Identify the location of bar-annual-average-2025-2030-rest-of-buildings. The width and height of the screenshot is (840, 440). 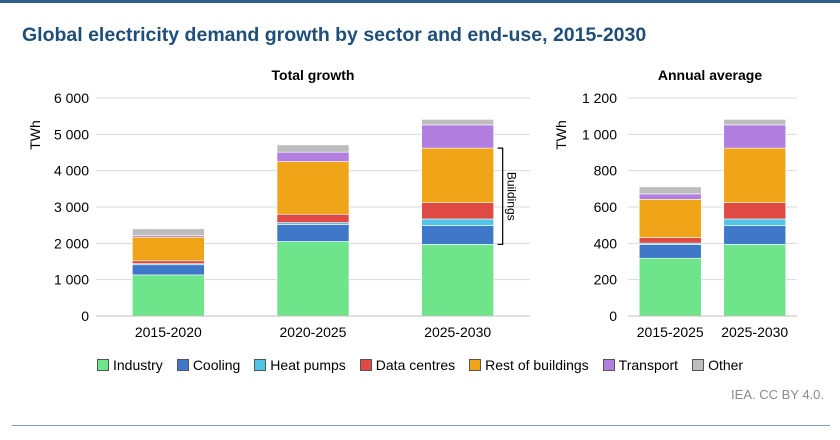
(755, 175).